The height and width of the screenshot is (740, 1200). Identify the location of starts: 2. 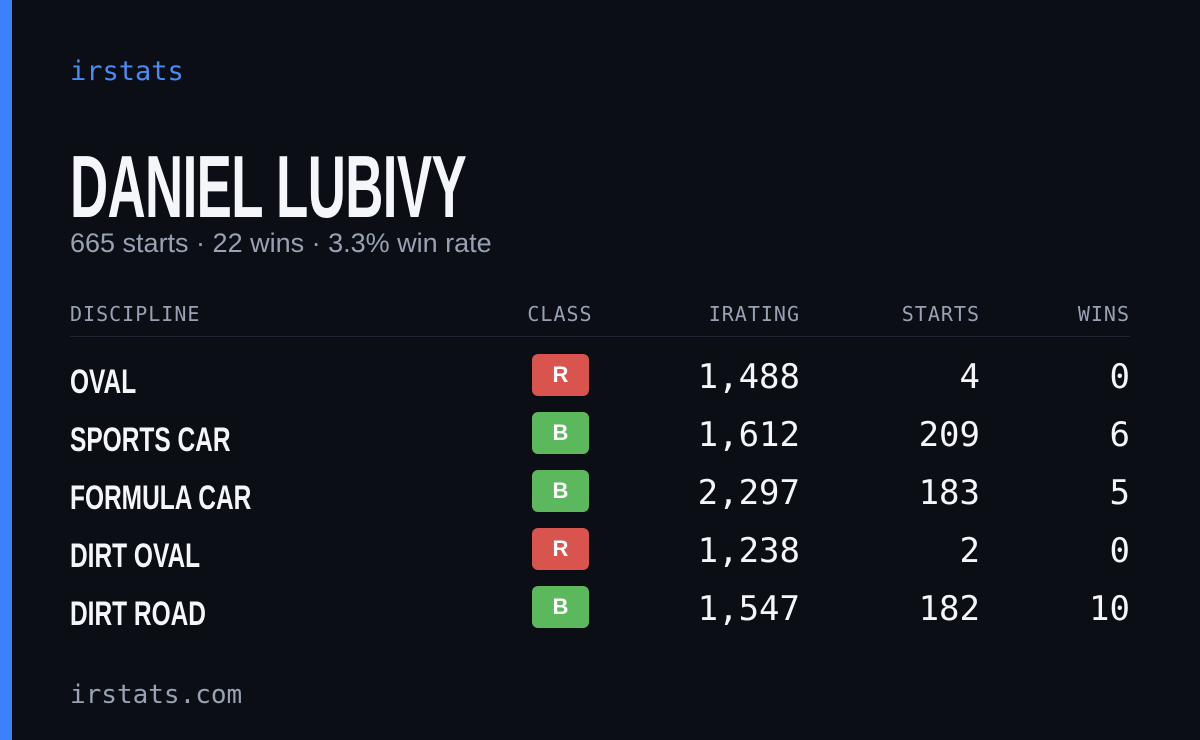
(969, 551).